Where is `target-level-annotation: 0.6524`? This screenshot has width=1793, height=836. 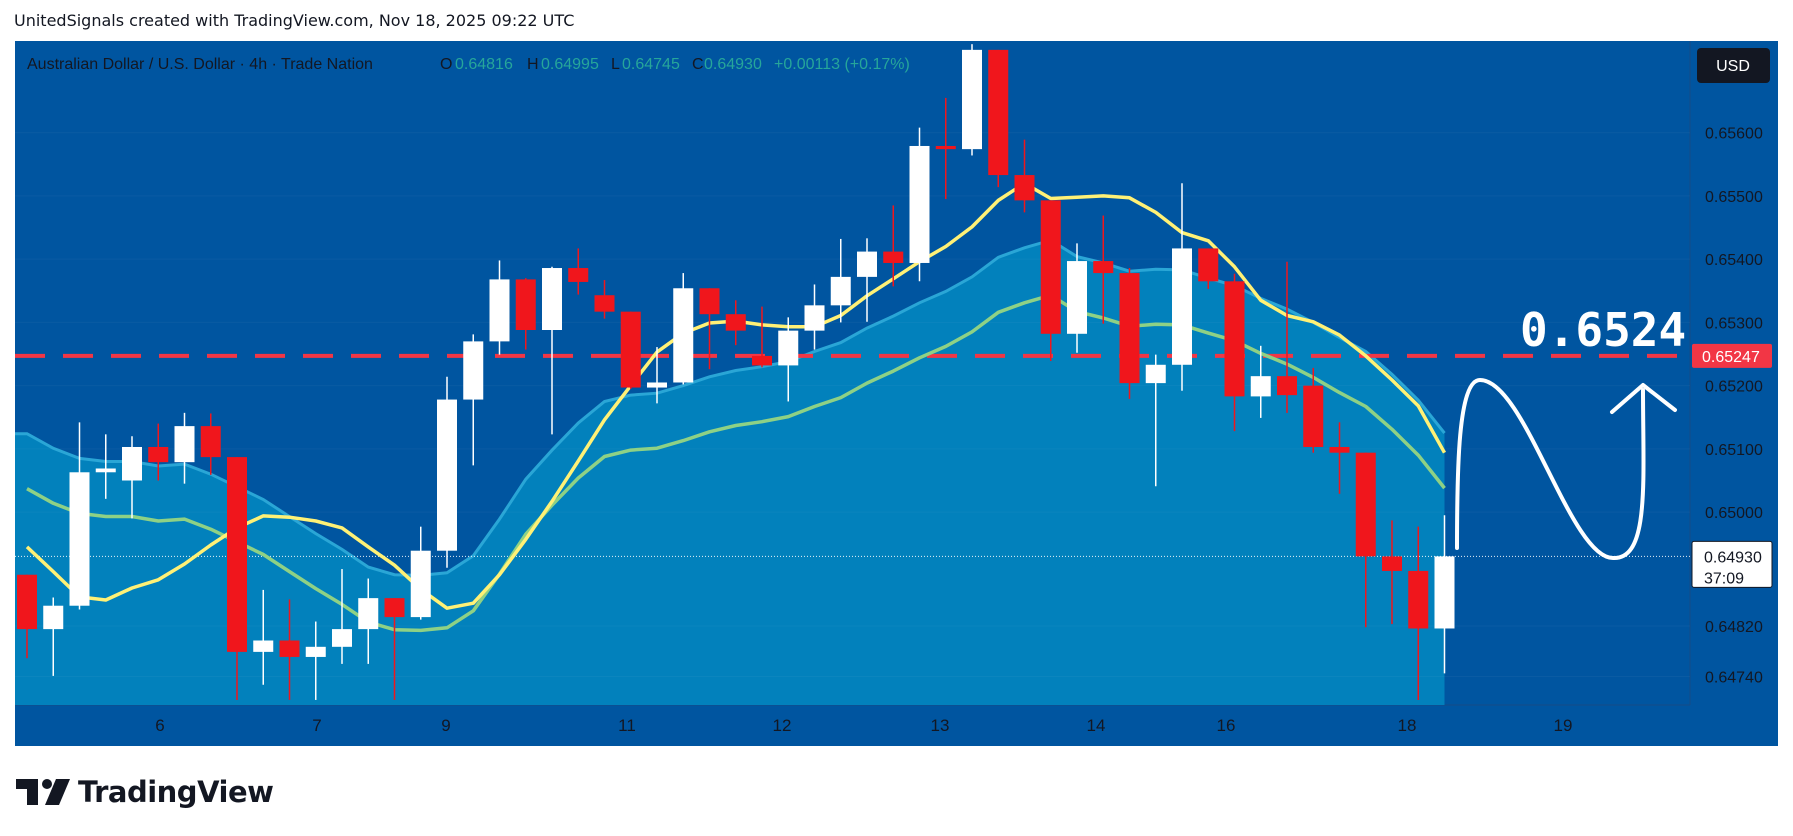 target-level-annotation: 0.6524 is located at coordinates (1603, 330).